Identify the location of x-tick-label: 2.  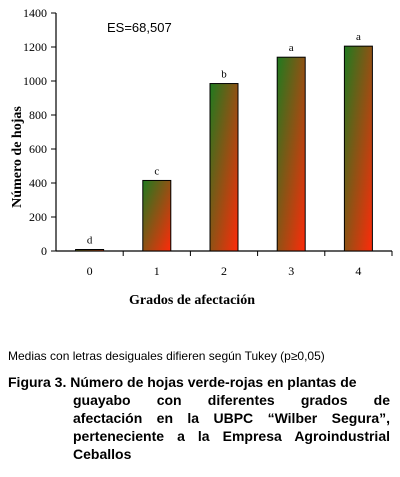
(224, 271).